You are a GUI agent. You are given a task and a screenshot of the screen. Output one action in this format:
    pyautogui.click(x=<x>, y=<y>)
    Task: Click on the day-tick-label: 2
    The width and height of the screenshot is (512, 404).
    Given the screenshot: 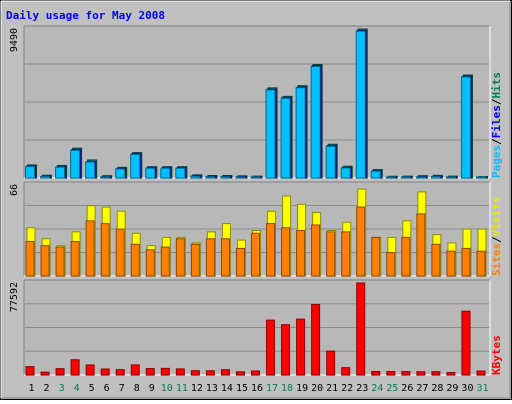 What is the action you would take?
    pyautogui.click(x=47, y=388)
    